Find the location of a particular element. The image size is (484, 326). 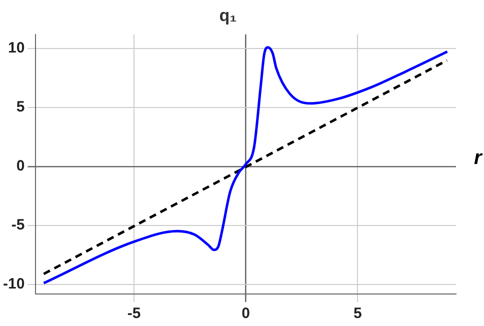

y-tick-label: 10 is located at coordinates (16, 48).